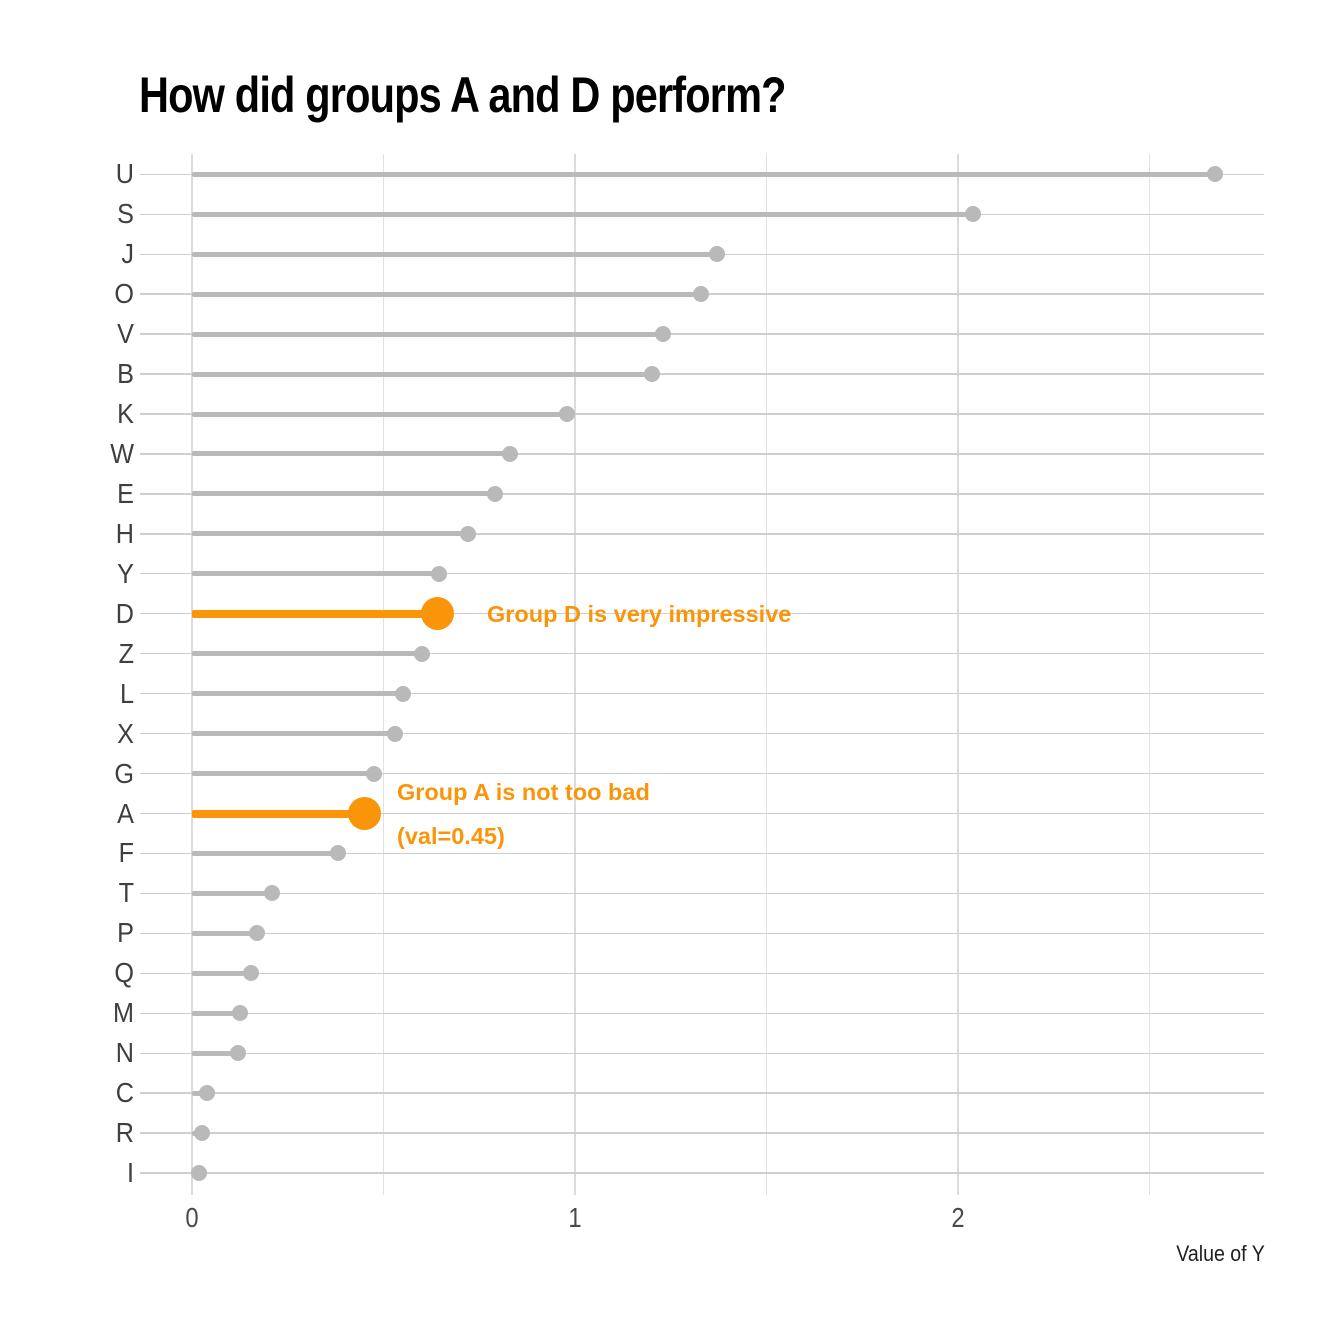 The image size is (1344, 1344). Describe the element at coordinates (125, 733) in the screenshot. I see `y-axis-label-X: X` at that location.